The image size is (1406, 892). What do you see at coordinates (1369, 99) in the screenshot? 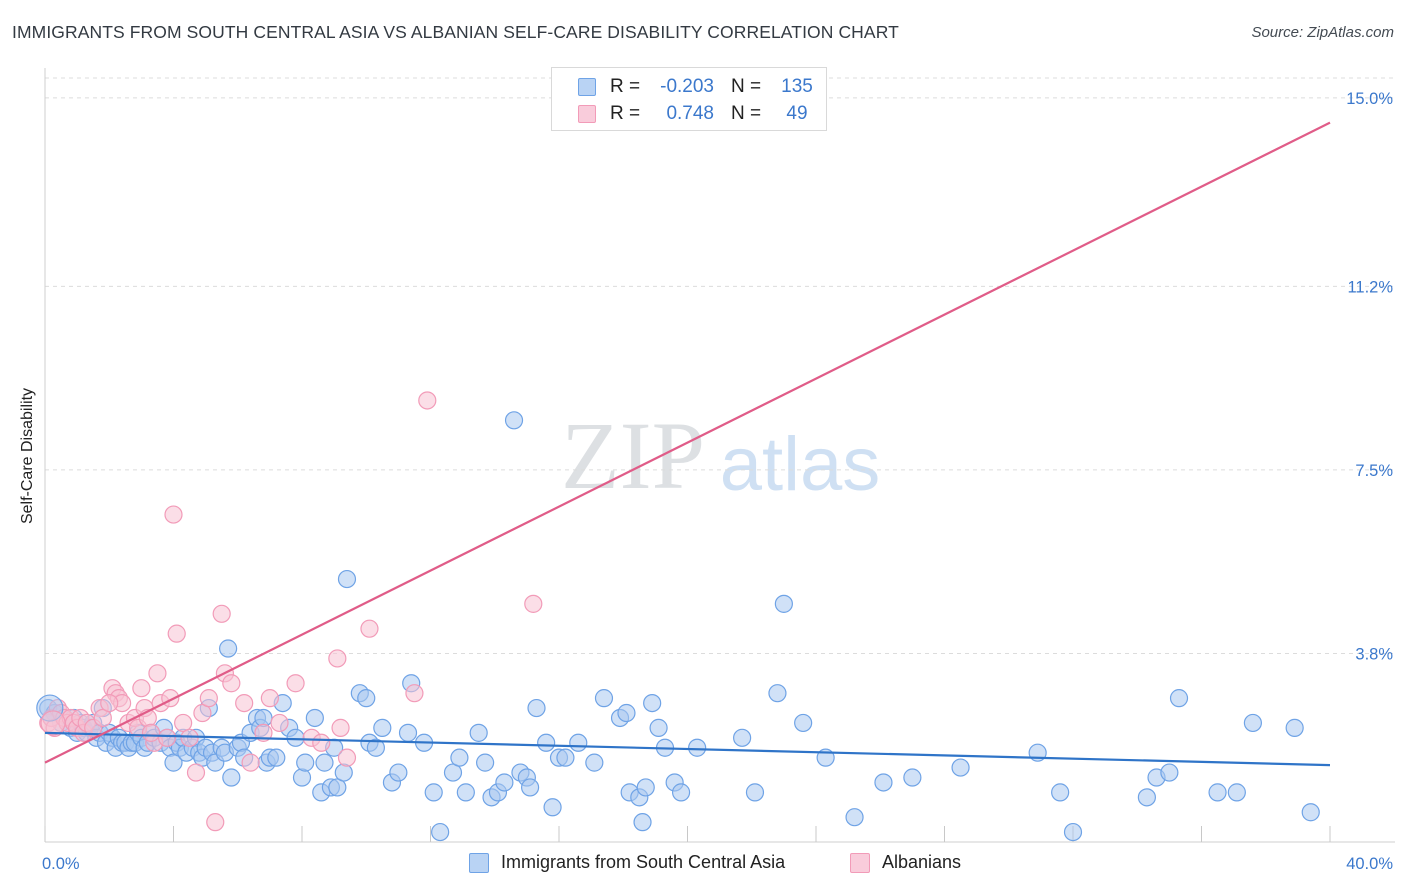
I see `y-tick-label: 15.0%` at bounding box center [1369, 99].